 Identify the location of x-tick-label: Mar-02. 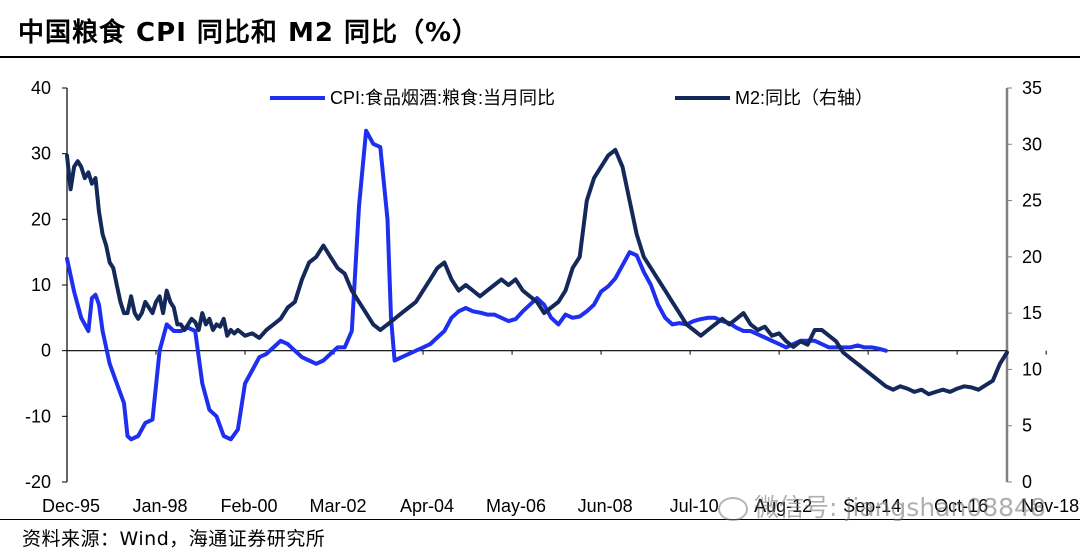
(338, 506).